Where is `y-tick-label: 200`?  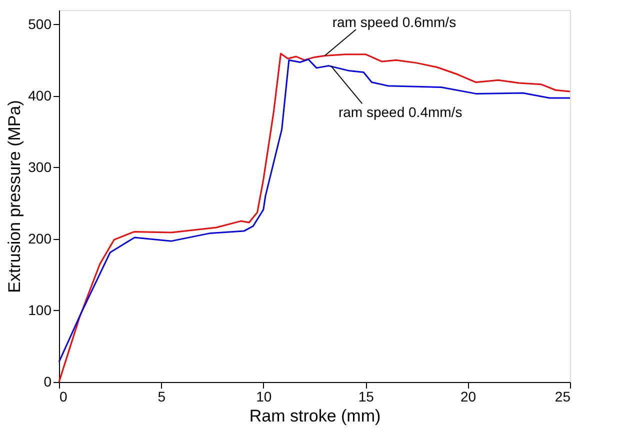 y-tick-label: 200 is located at coordinates (40, 238).